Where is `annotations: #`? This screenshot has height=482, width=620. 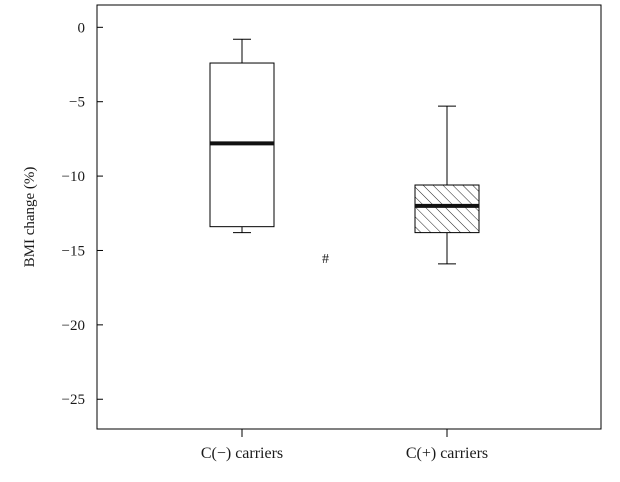
annotations: # is located at coordinates (325, 259).